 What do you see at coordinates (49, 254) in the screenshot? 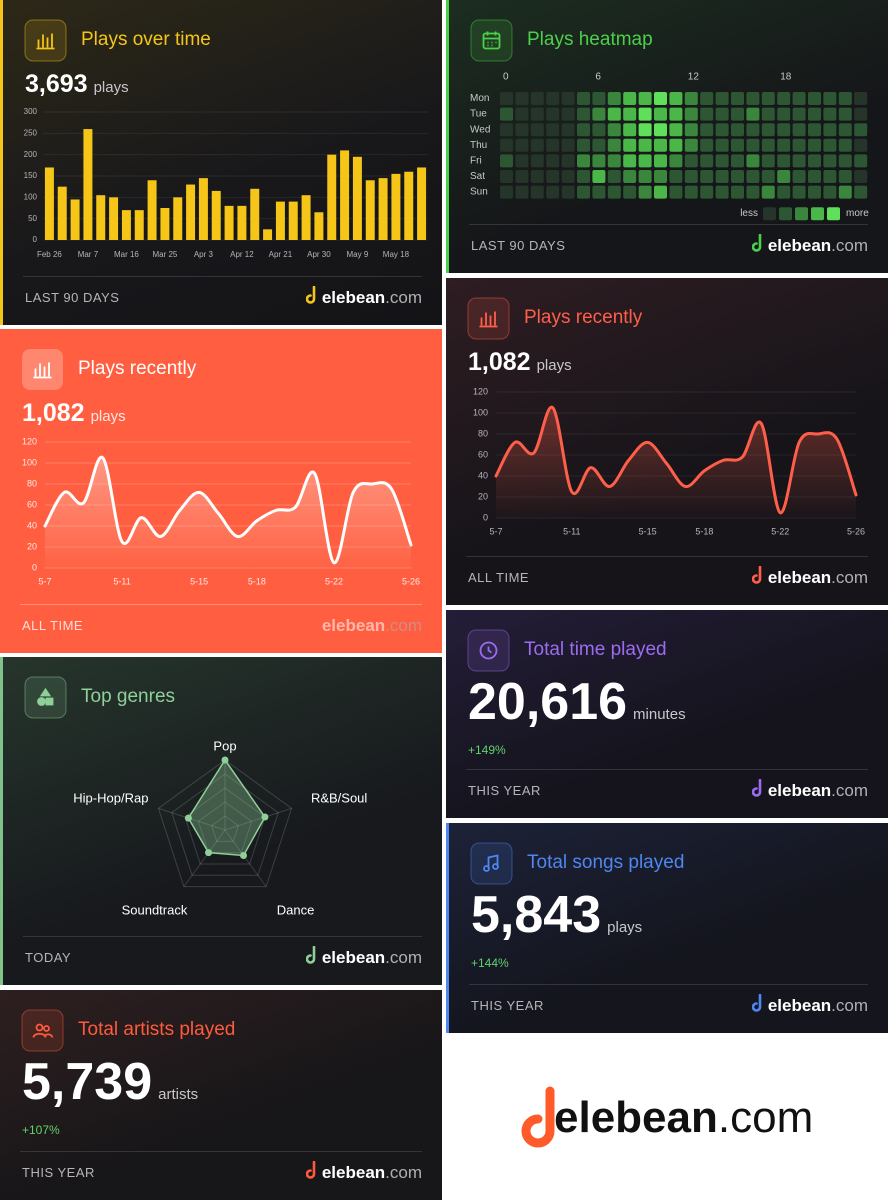
I see `x-tick-label: Feb 26` at bounding box center [49, 254].